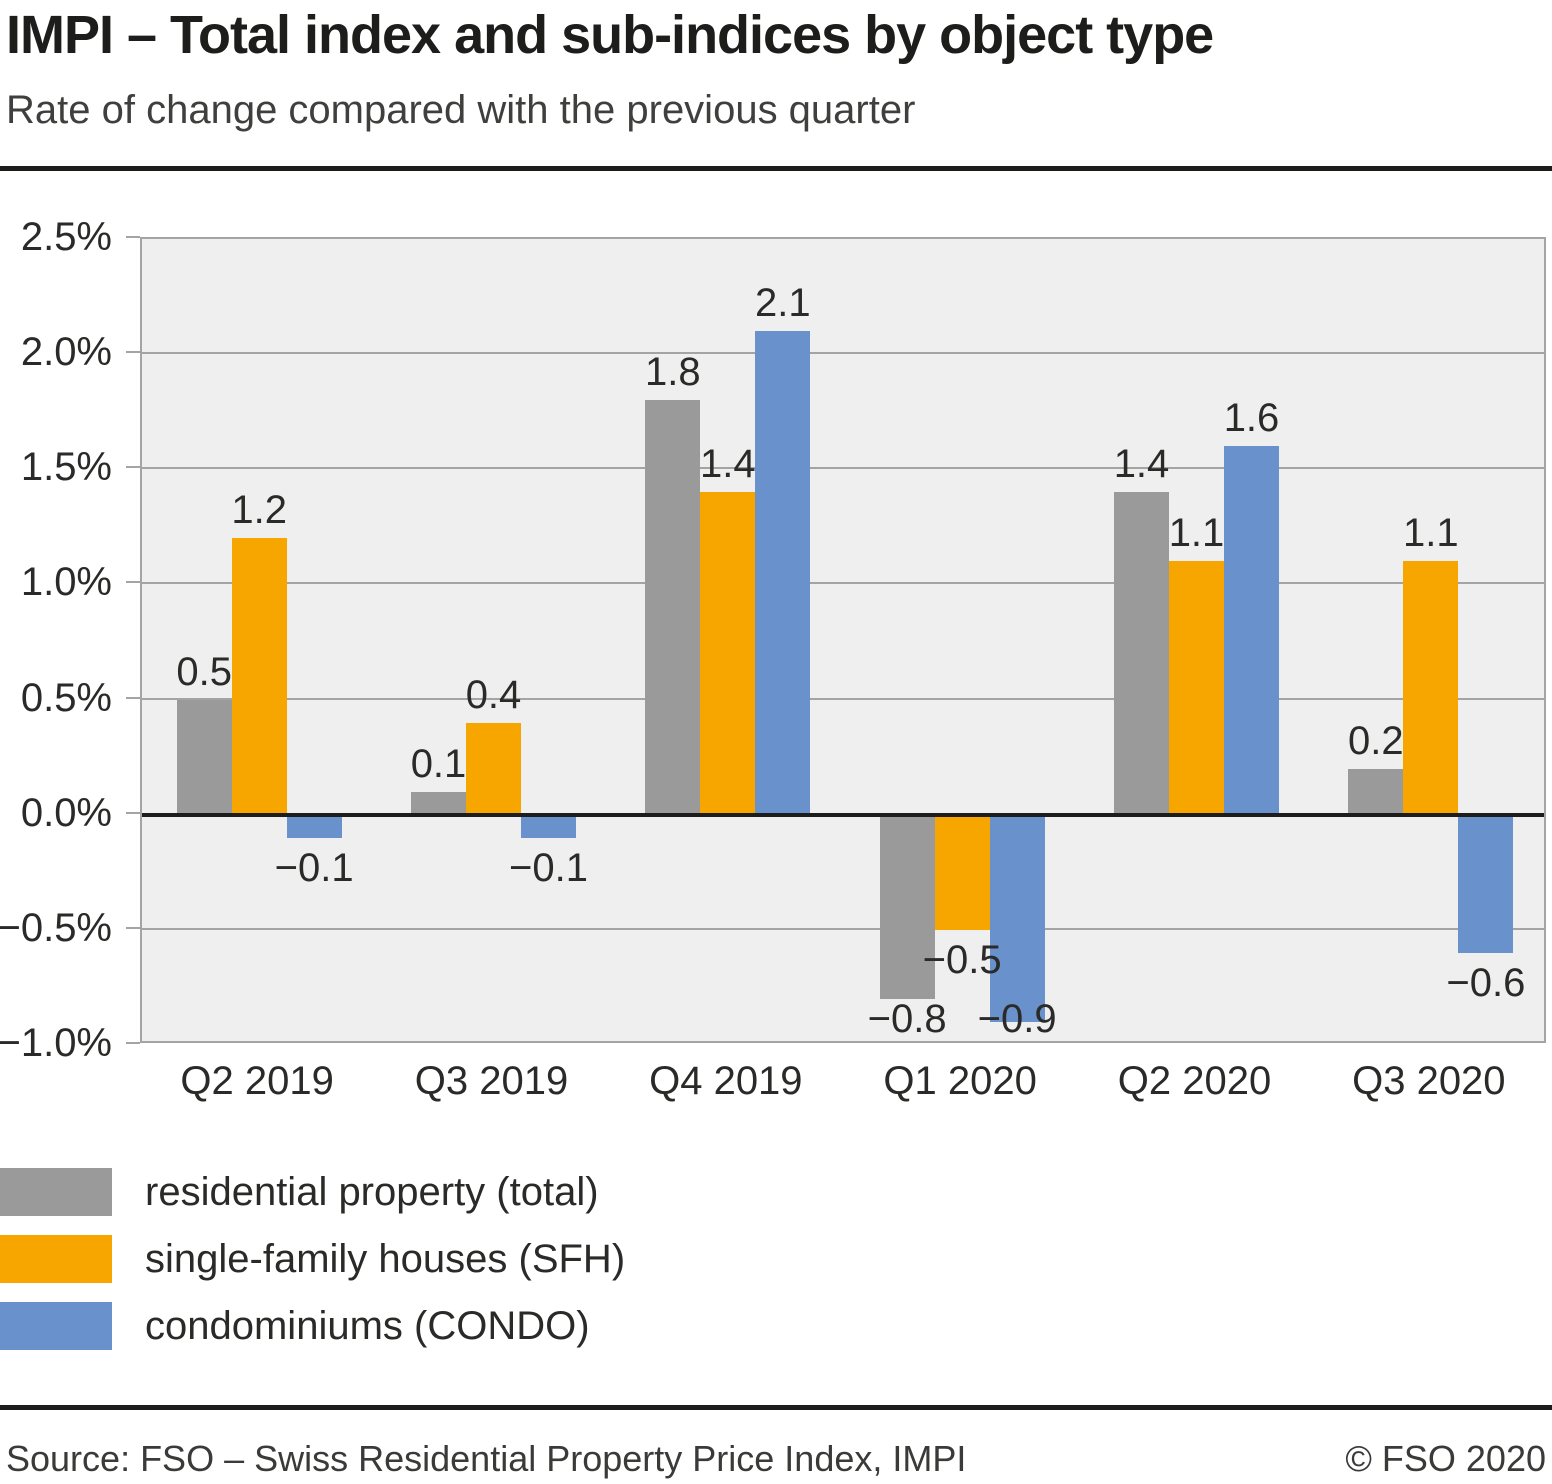 The width and height of the screenshot is (1552, 1484). I want to click on y-axis-label: 1.0%, so click(66, 582).